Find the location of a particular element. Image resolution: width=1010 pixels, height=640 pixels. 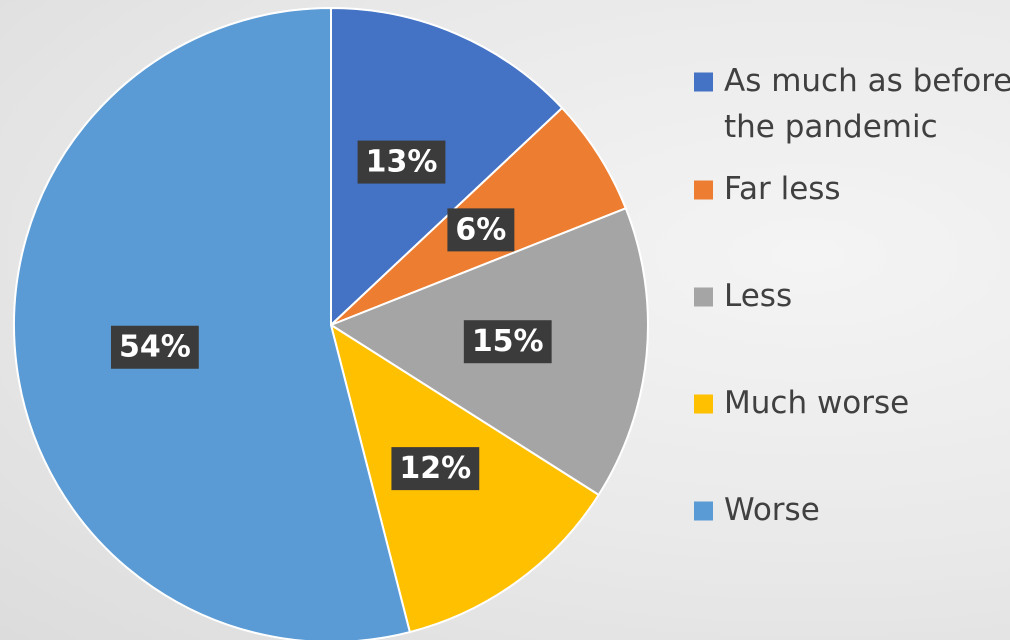

data-label-worse: 54% is located at coordinates (155, 347).